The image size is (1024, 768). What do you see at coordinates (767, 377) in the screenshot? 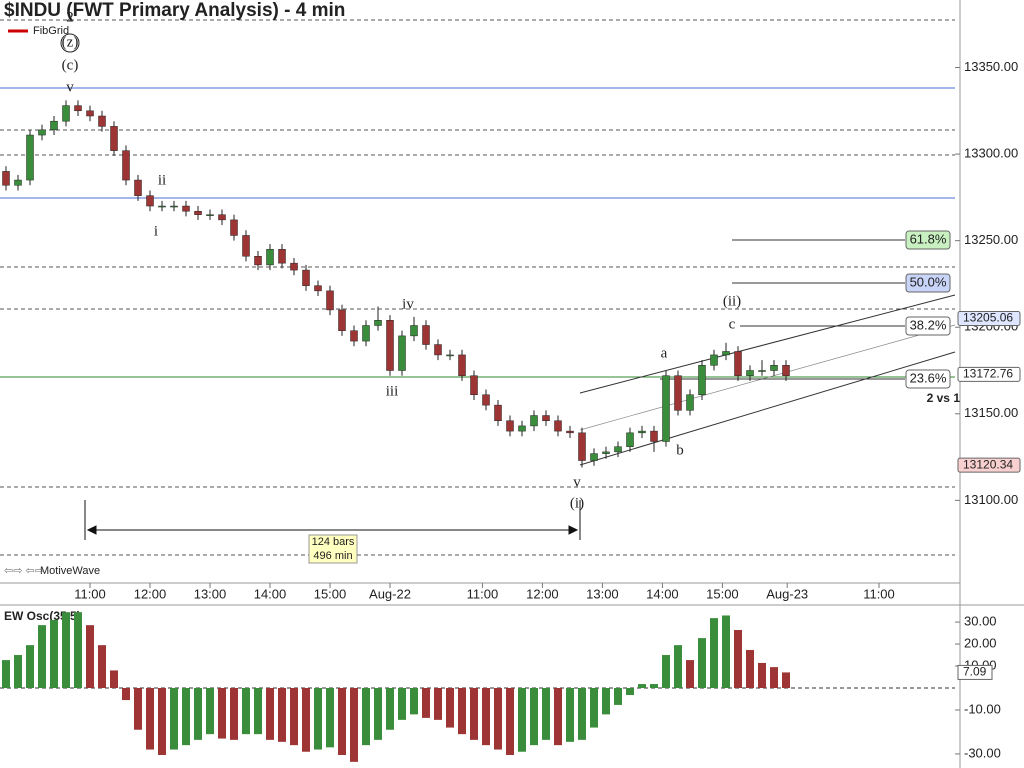
I see `channel-line` at bounding box center [767, 377].